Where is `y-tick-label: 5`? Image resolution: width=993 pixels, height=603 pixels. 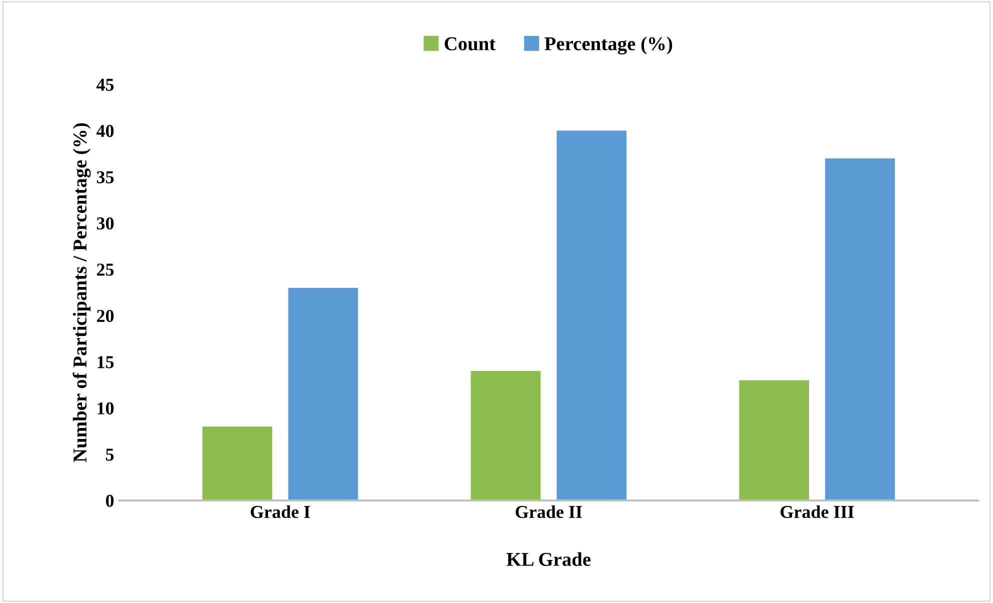 y-tick-label: 5 is located at coordinates (110, 454).